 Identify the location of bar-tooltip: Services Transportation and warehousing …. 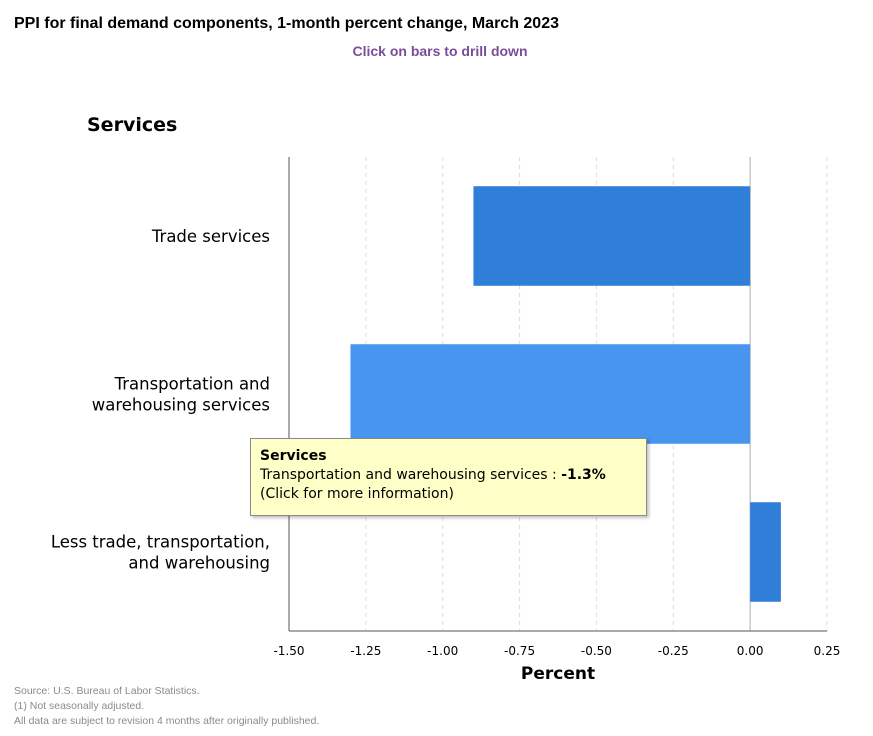
(448, 477).